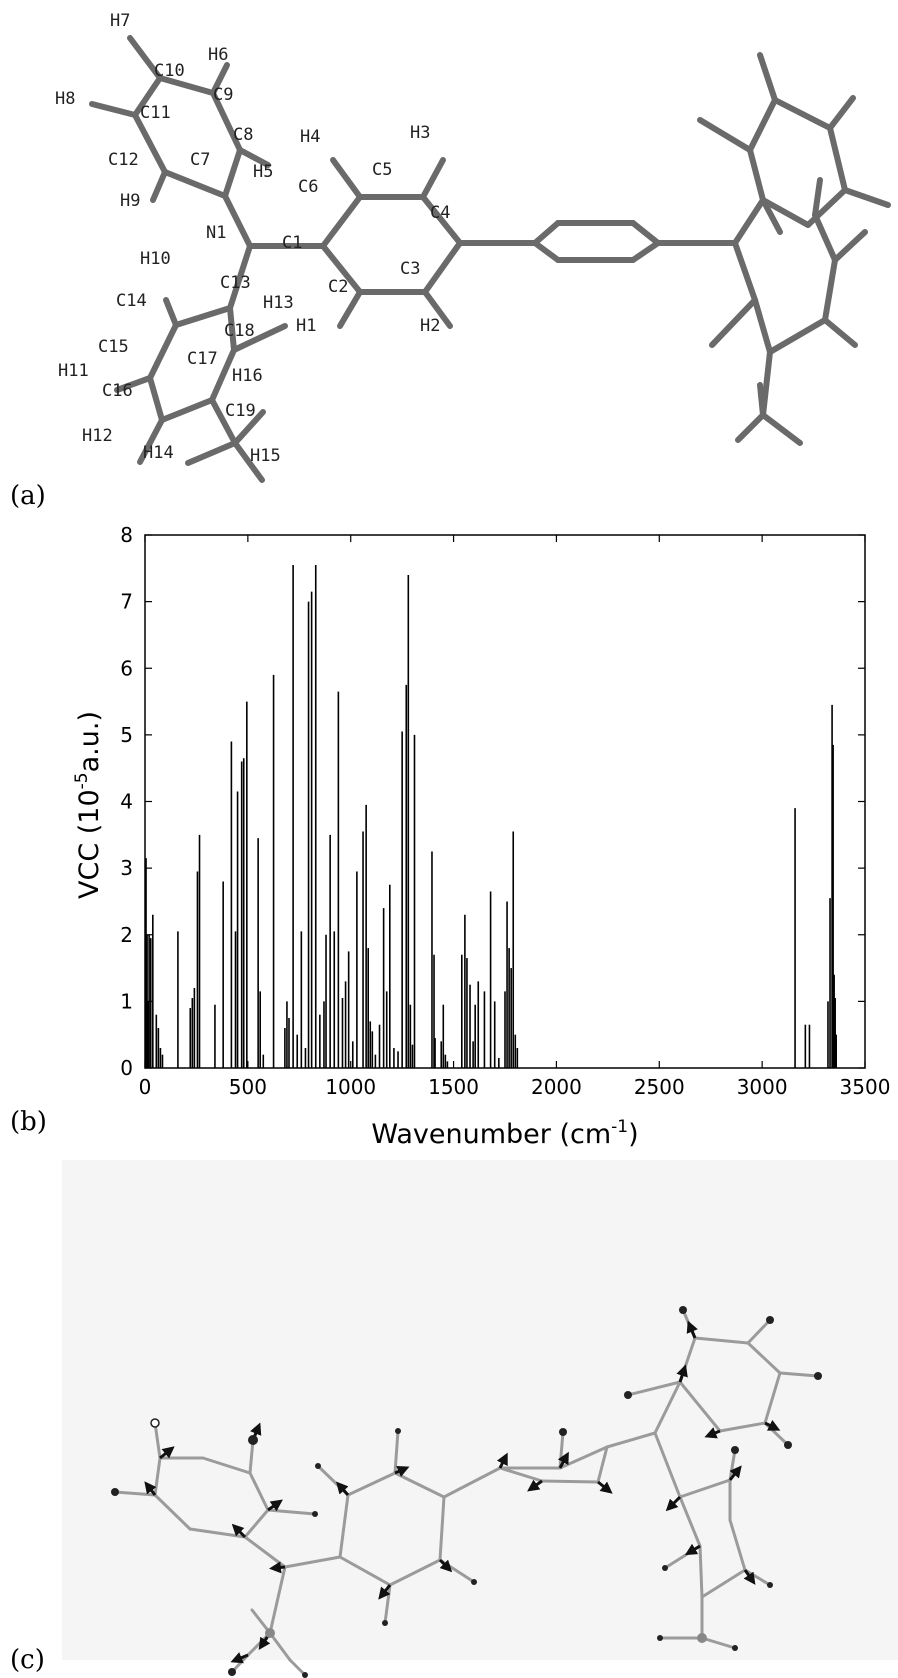 This screenshot has width=898, height=1678. Describe the element at coordinates (126, 668) in the screenshot. I see `y-tick-label: 6` at that location.